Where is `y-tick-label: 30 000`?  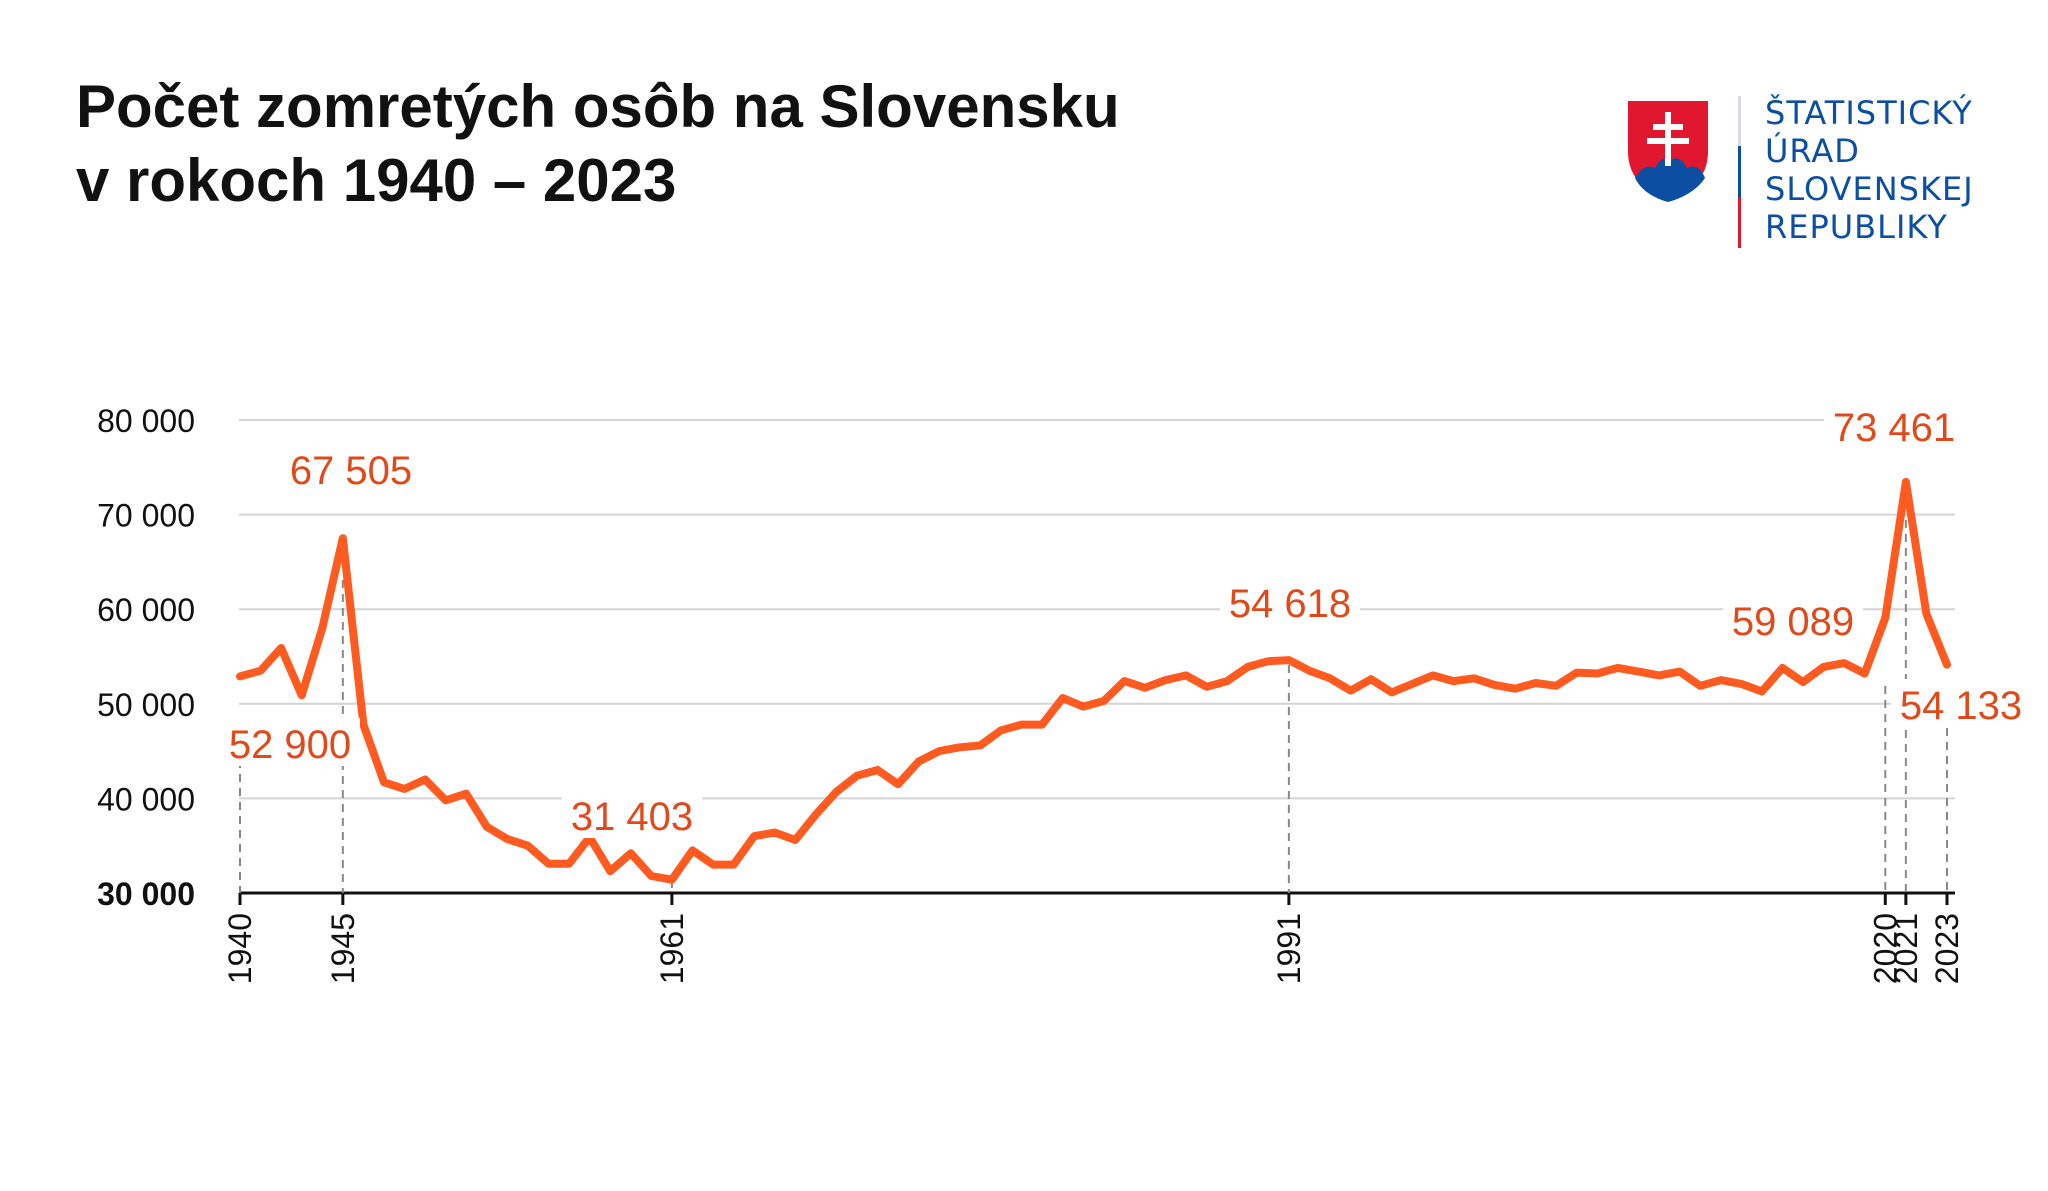
y-tick-label: 30 000 is located at coordinates (146, 894).